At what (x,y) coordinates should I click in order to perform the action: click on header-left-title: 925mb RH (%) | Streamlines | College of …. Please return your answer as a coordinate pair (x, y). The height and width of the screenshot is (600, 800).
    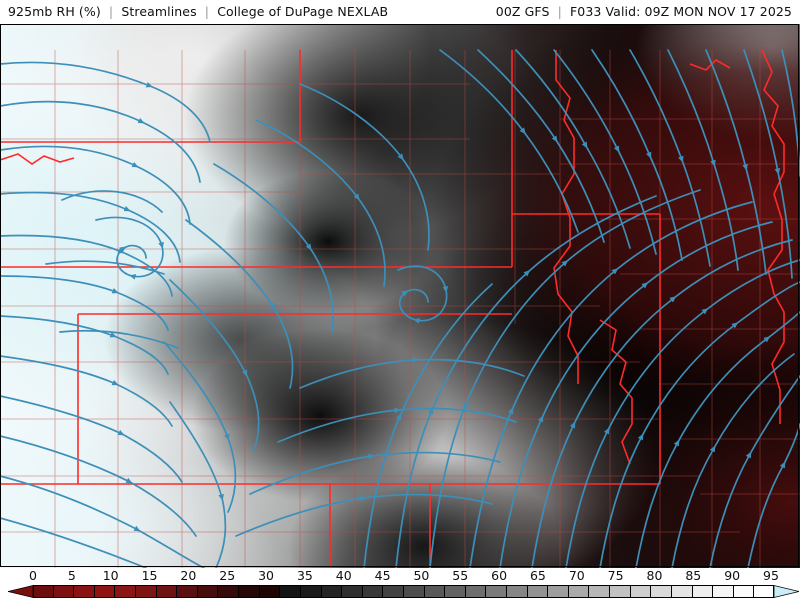
    Looking at the image, I should click on (198, 11).